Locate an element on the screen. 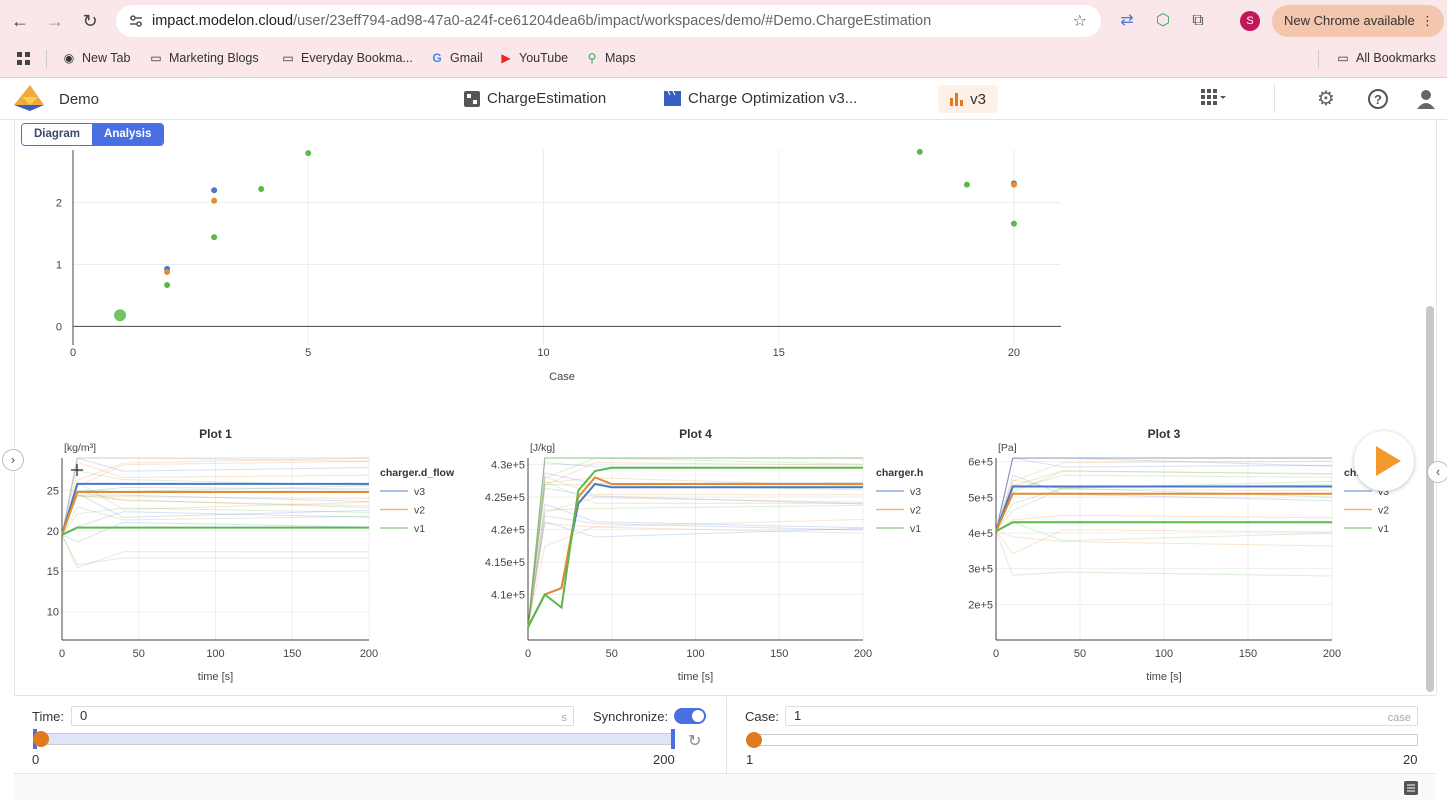  user-avatar-icon is located at coordinates (1426, 99).